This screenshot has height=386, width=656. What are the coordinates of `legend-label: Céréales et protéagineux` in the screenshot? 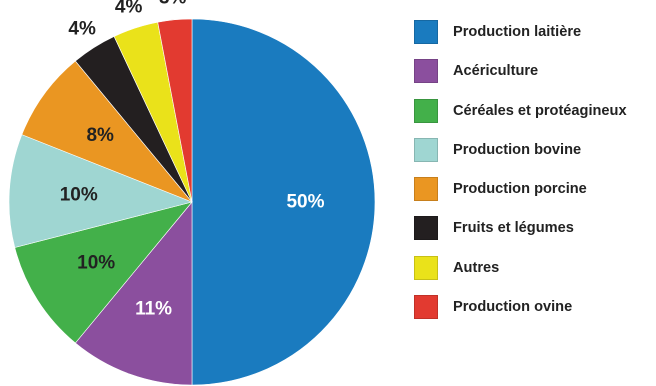 It's located at (540, 110).